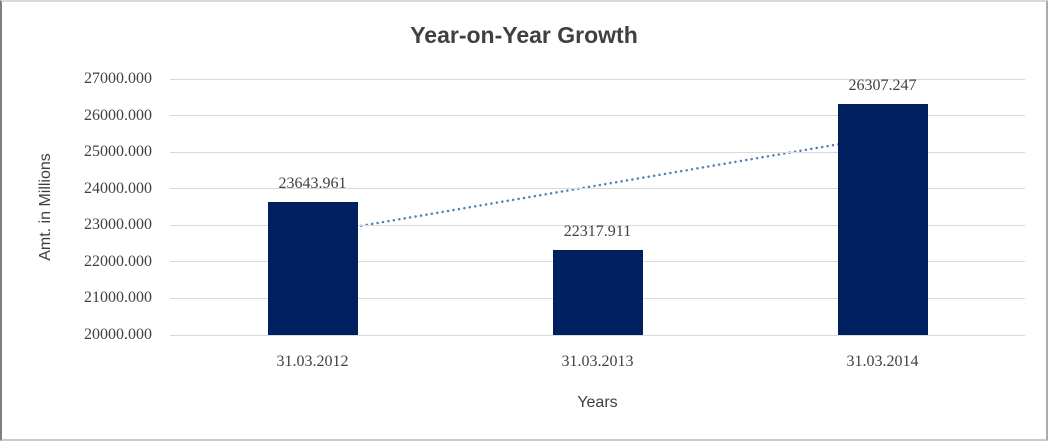  I want to click on y-tick-label: 24000.000, so click(118, 188).